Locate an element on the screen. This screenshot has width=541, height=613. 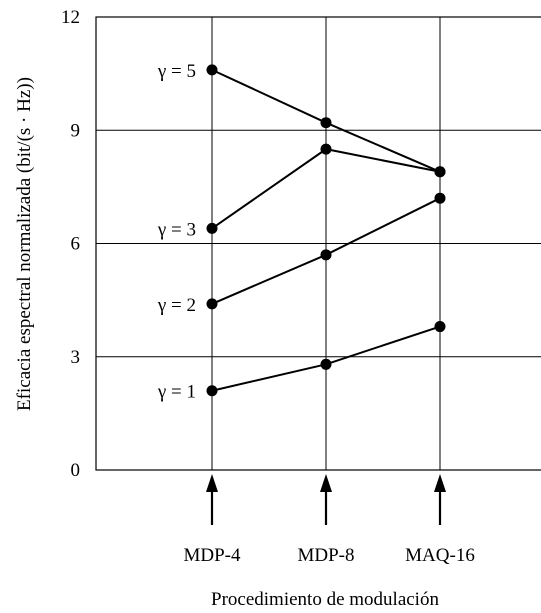
y-axis-ticks: 0 3 6 9 12 is located at coordinates (70, 244).